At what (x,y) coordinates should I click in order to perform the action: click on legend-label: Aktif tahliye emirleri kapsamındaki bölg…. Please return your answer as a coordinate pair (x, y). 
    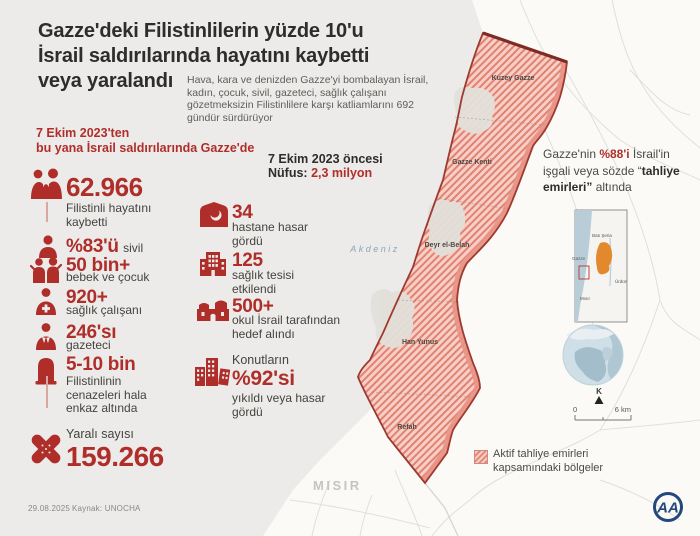
    Looking at the image, I should click on (548, 461).